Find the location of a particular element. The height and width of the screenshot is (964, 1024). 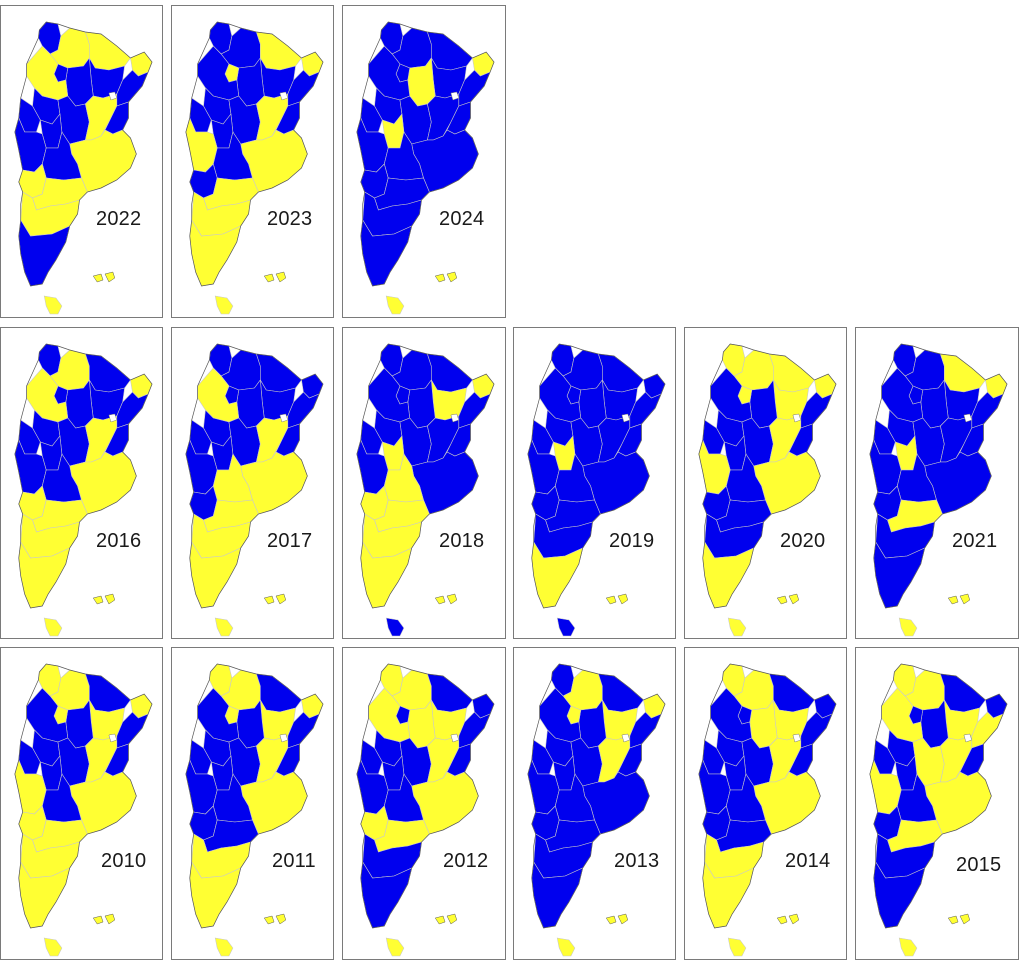

year-label: 2016 is located at coordinates (119, 541).